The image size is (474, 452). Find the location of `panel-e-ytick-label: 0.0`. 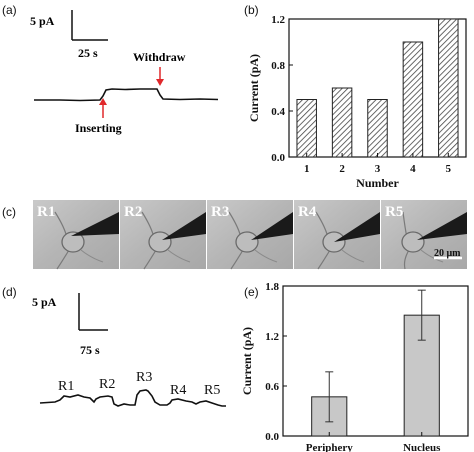

panel-e-ytick-label: 0.0 is located at coordinates (272, 437).